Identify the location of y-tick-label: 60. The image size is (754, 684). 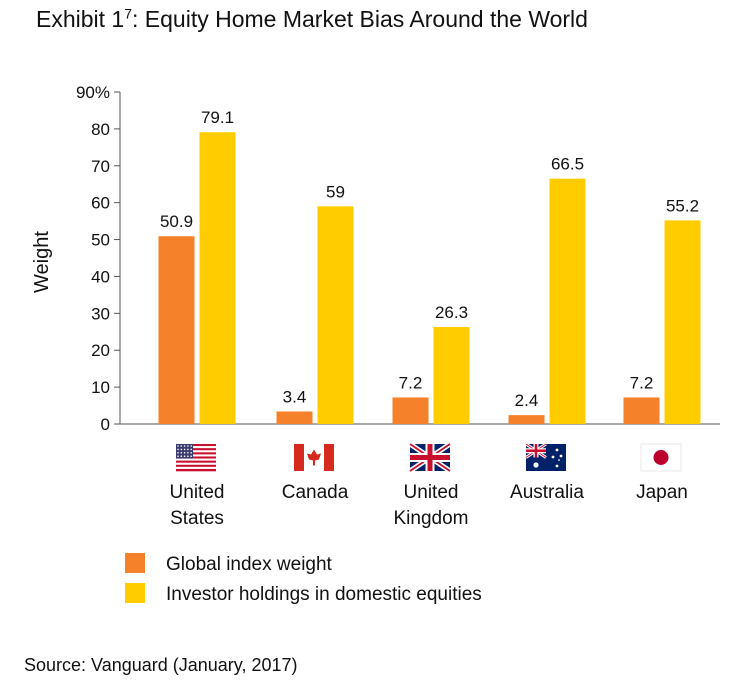
(100, 203).